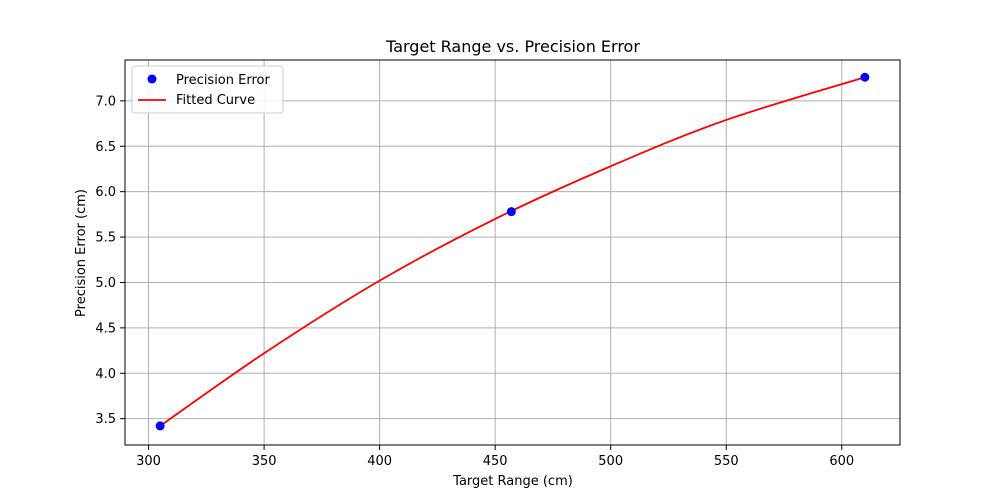  I want to click on legend-frame, so click(207, 89).